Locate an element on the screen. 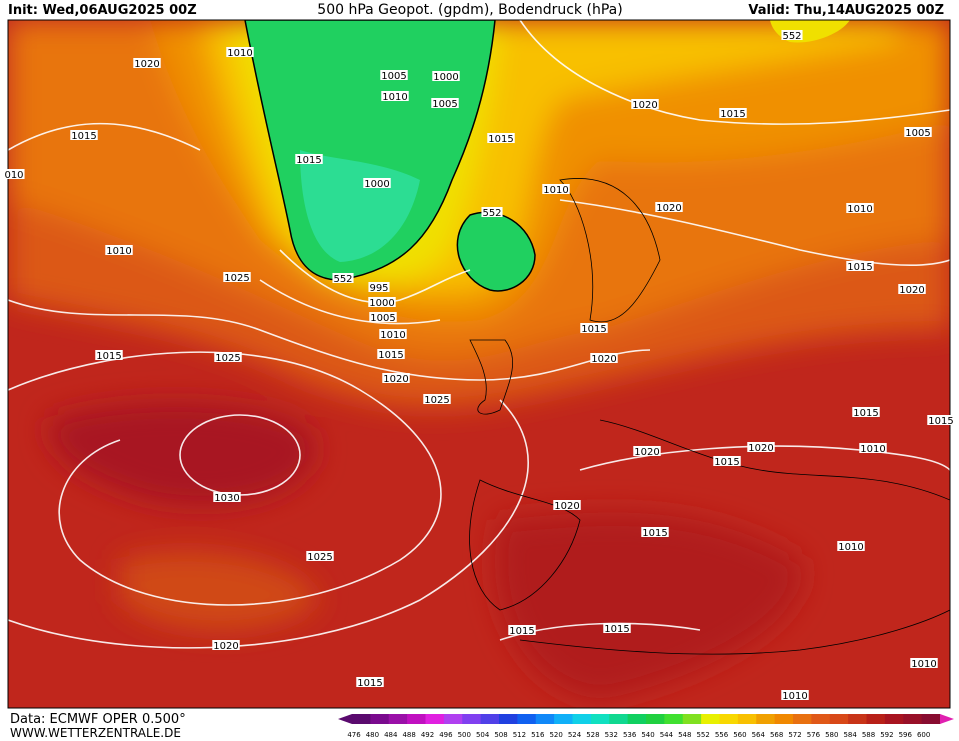  valid-time: Valid: Thu,14AUG2025 00Z is located at coordinates (846, 10).